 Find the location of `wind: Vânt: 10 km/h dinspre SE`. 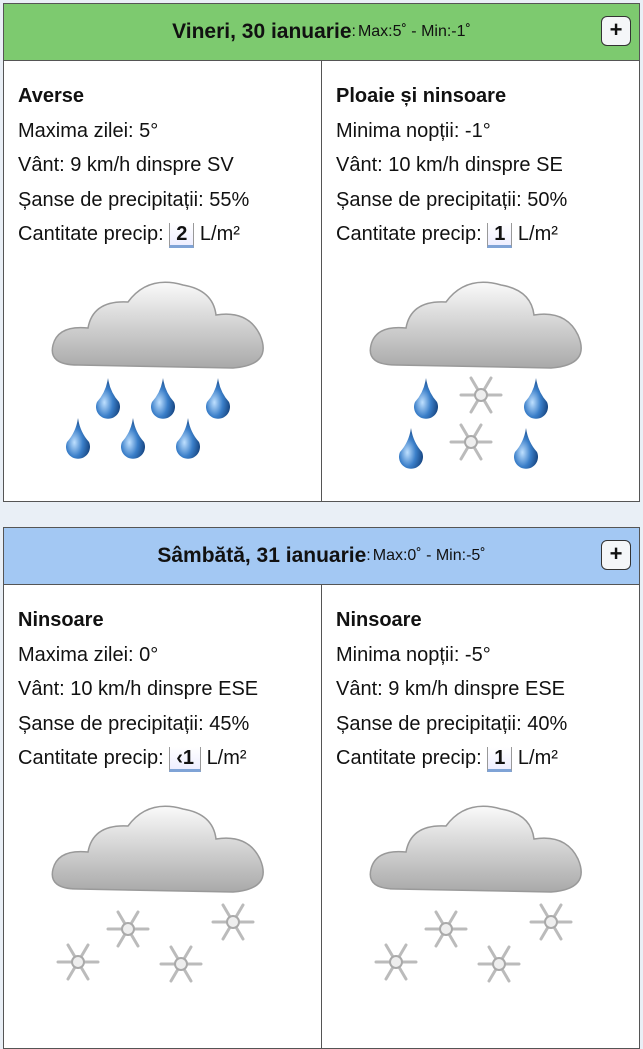

wind: Vânt: 10 km/h dinspre SE is located at coordinates (449, 165).